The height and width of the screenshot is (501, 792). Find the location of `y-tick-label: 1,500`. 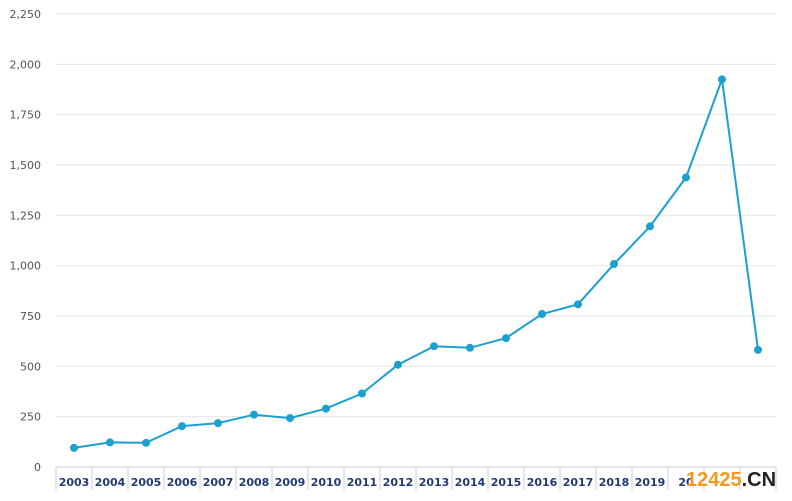

y-tick-label: 1,500 is located at coordinates (26, 165).